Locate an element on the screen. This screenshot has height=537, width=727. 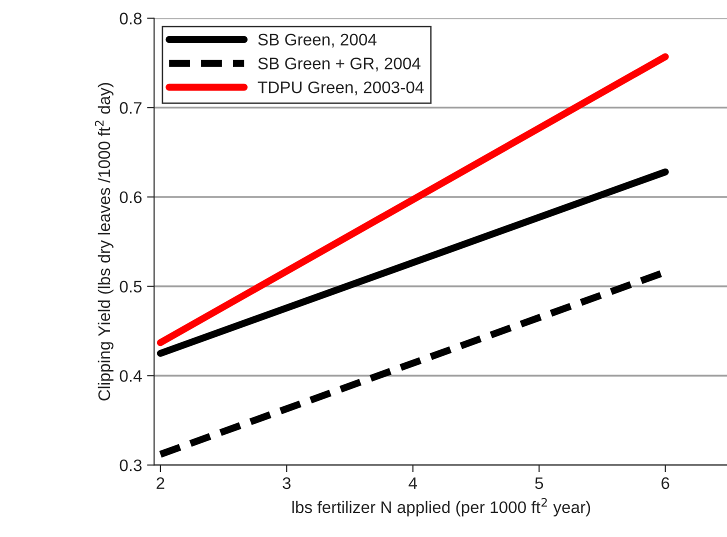
x-tick-label: 5 is located at coordinates (539, 483).